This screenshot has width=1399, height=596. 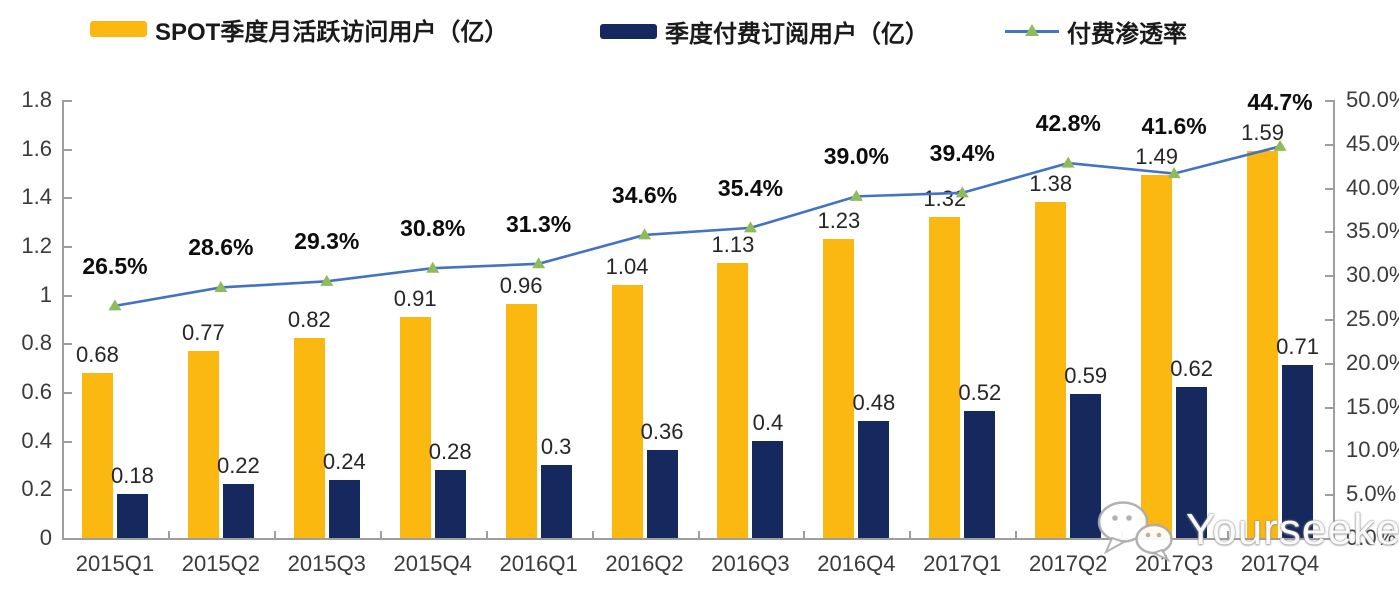 I want to click on bar-mau-2016Q1, so click(x=521, y=421).